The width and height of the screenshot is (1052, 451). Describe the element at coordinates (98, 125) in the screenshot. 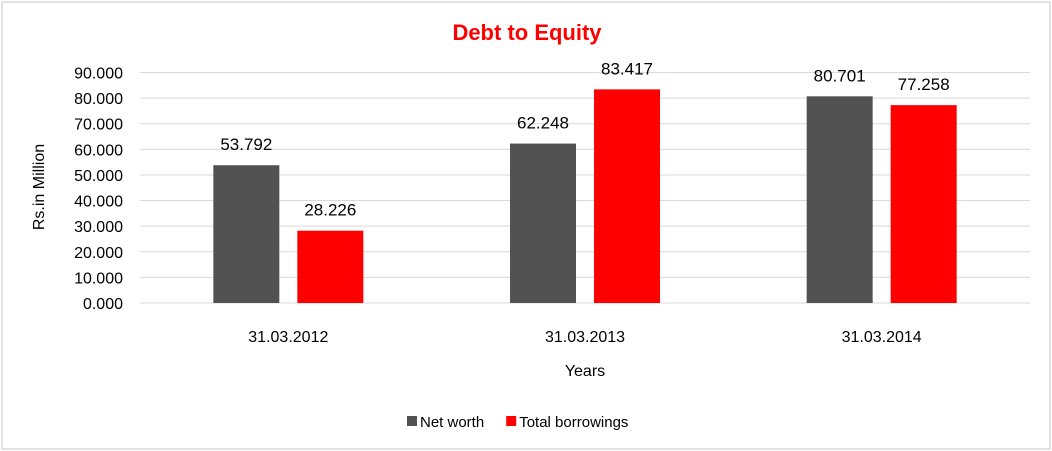

I see `y-tick-label: 70.000` at that location.